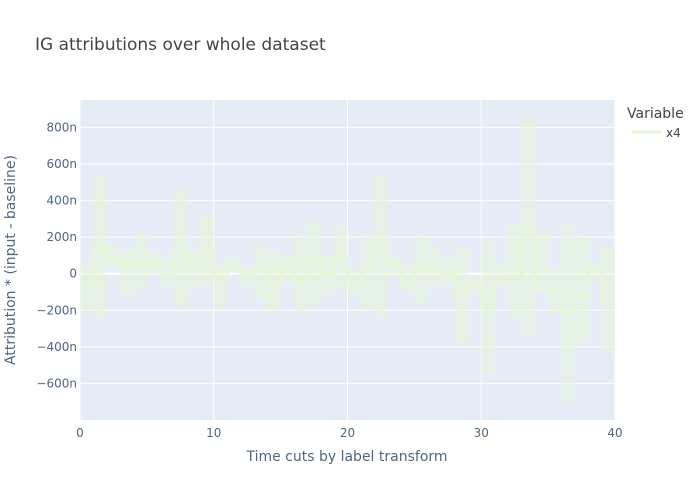  I want to click on y-tick-label: −200n, so click(56, 310).